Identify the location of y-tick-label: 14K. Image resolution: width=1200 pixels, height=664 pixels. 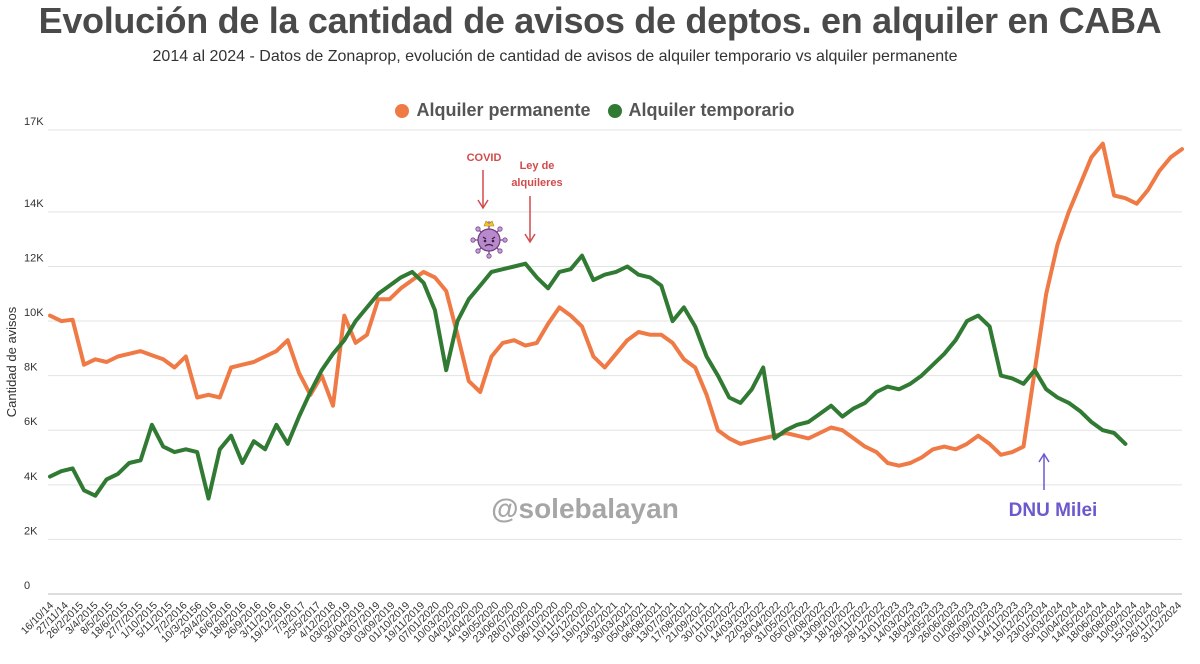
(34, 204).